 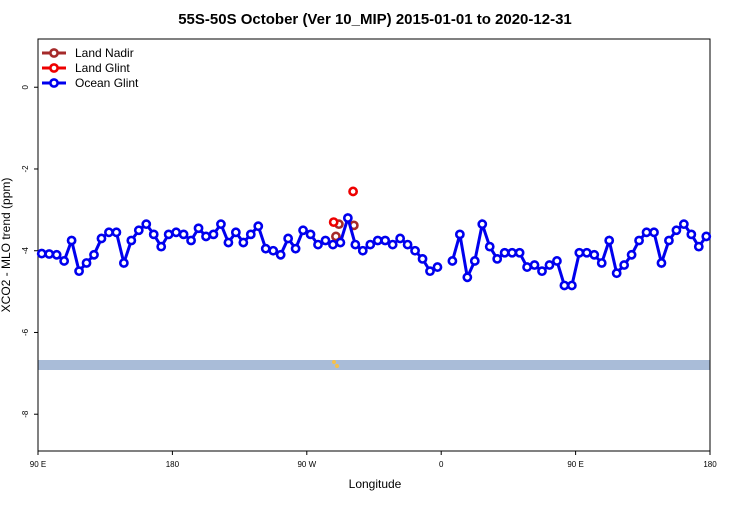 I want to click on surface-strip, so click(x=374, y=365).